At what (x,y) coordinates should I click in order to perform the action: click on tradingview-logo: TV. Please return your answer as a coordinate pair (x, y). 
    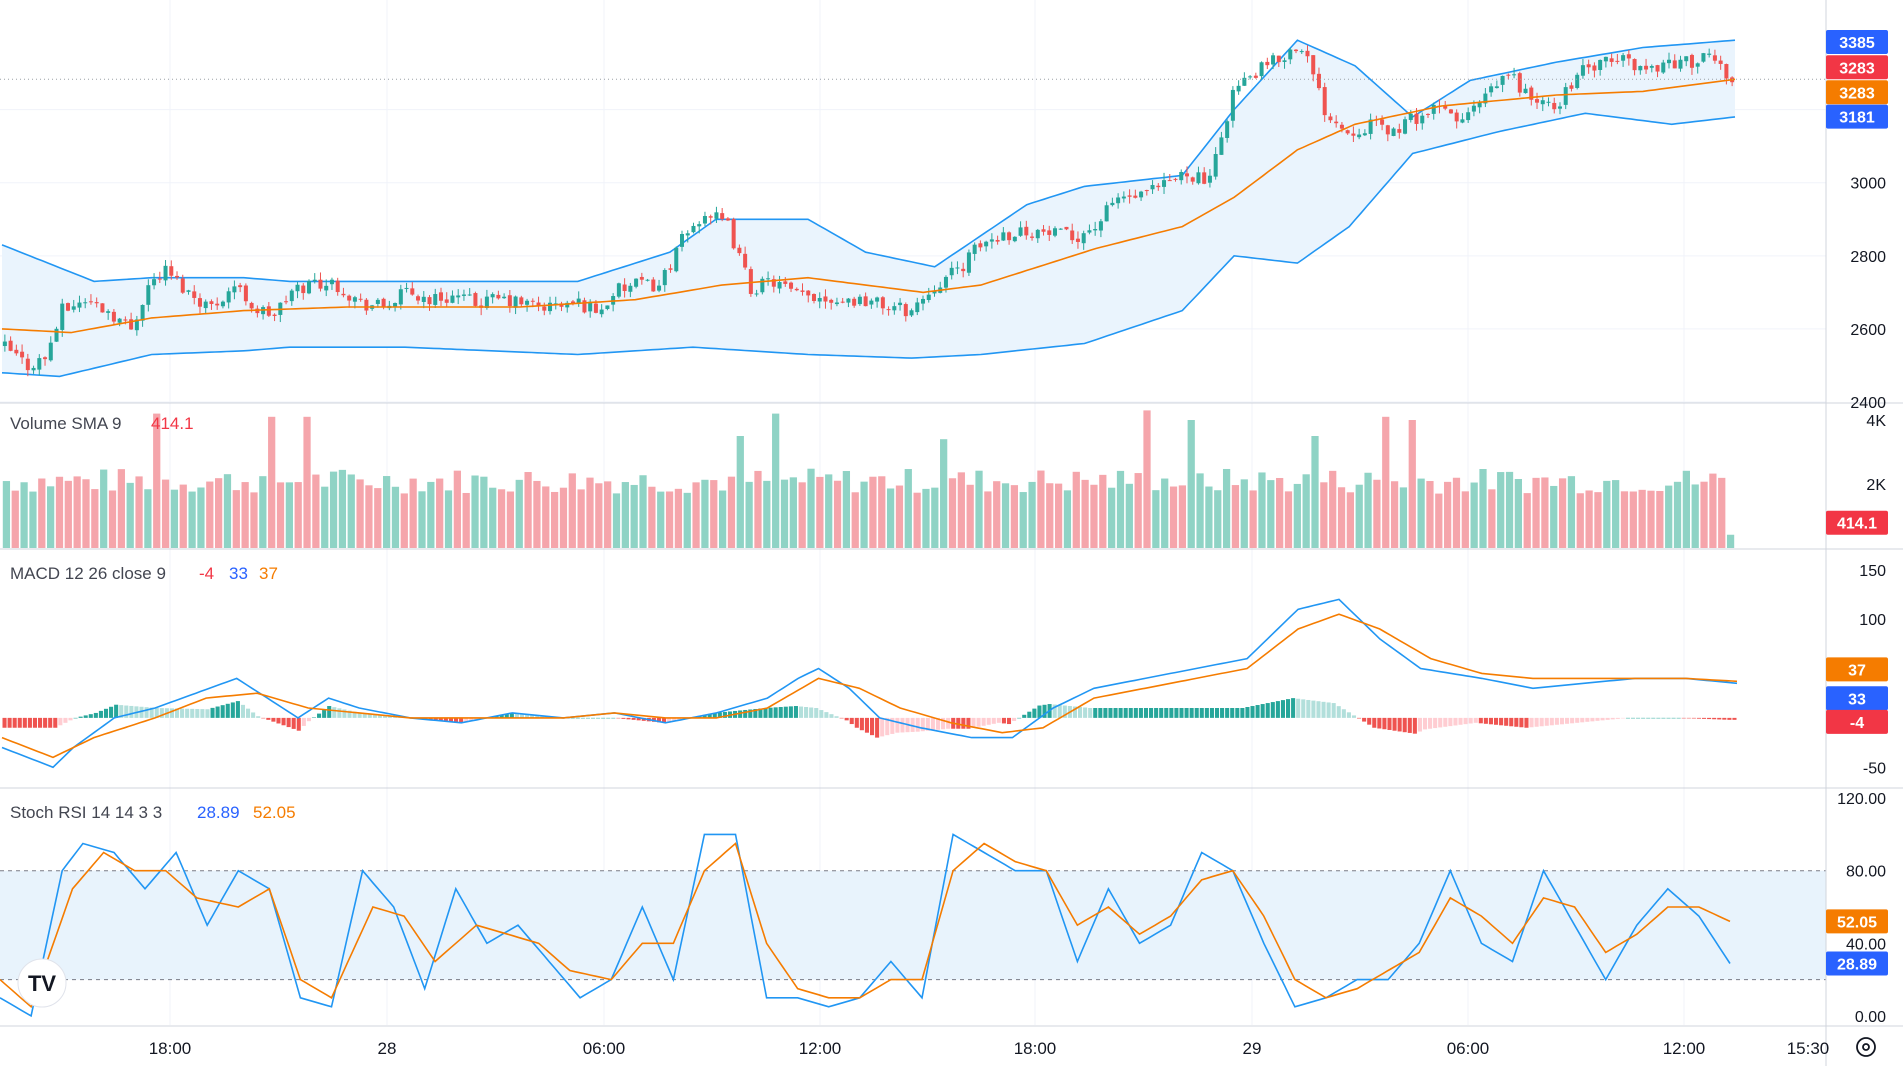
    Looking at the image, I should click on (42, 983).